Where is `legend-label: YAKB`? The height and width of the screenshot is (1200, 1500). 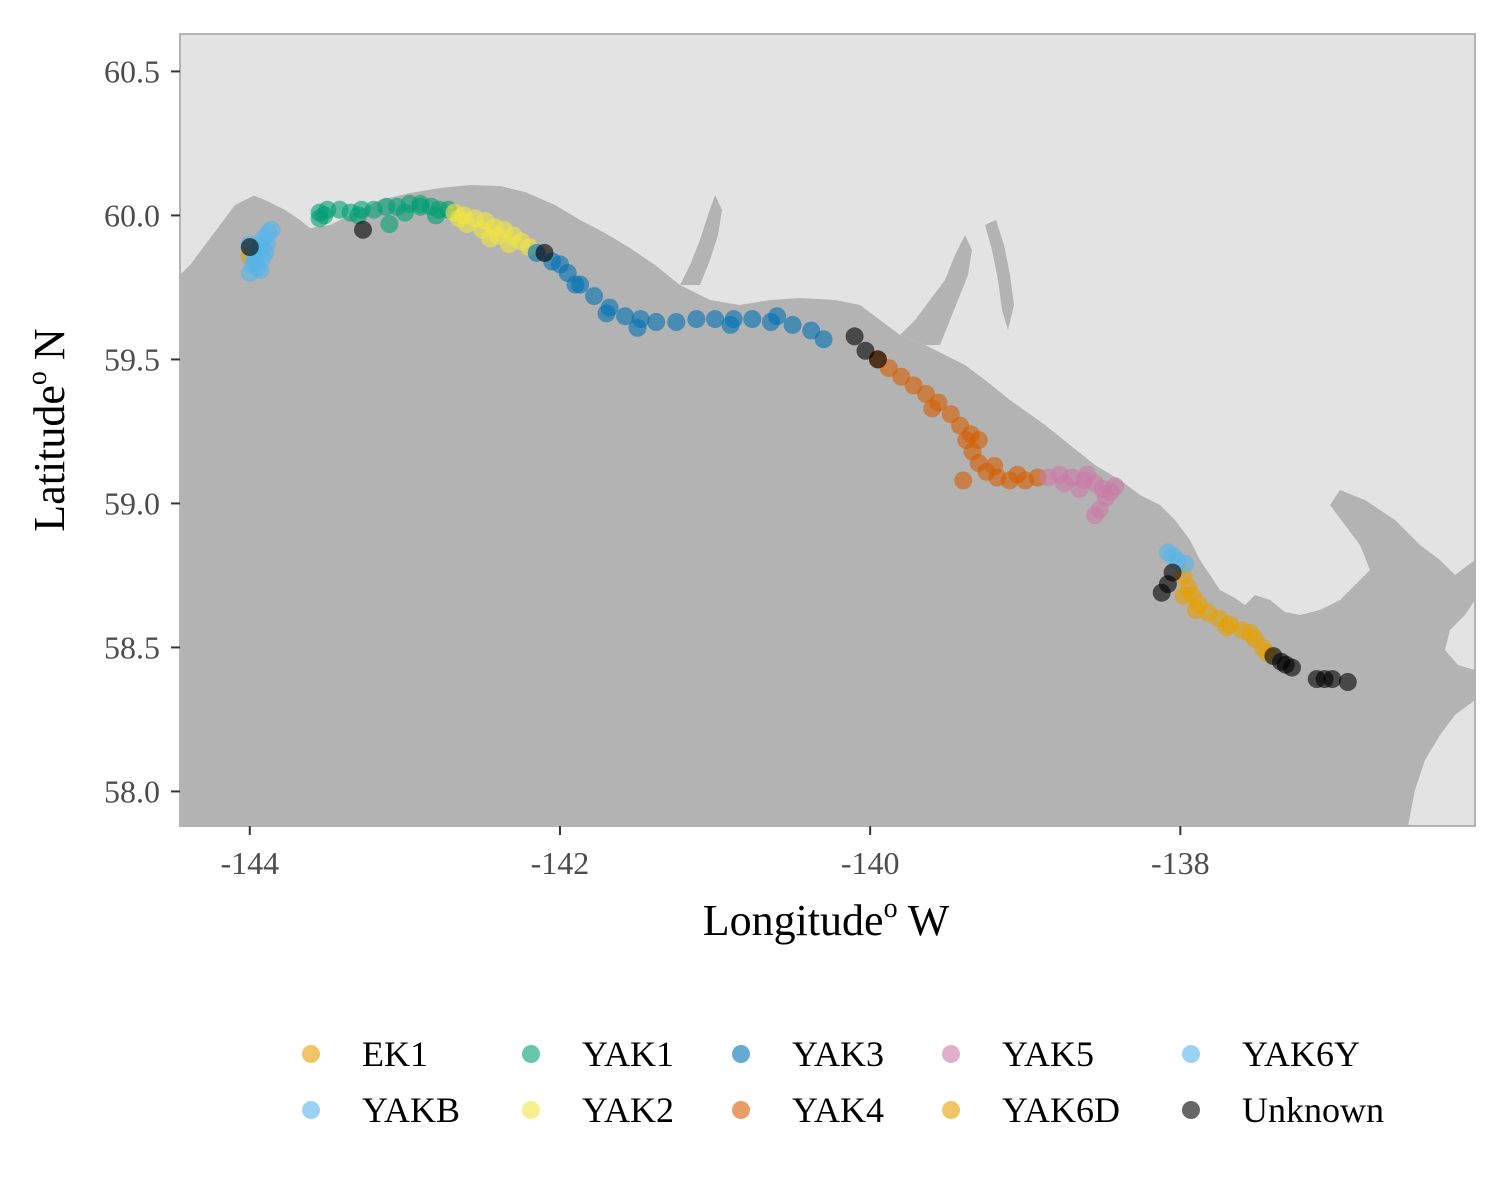
legend-label: YAKB is located at coordinates (411, 1110).